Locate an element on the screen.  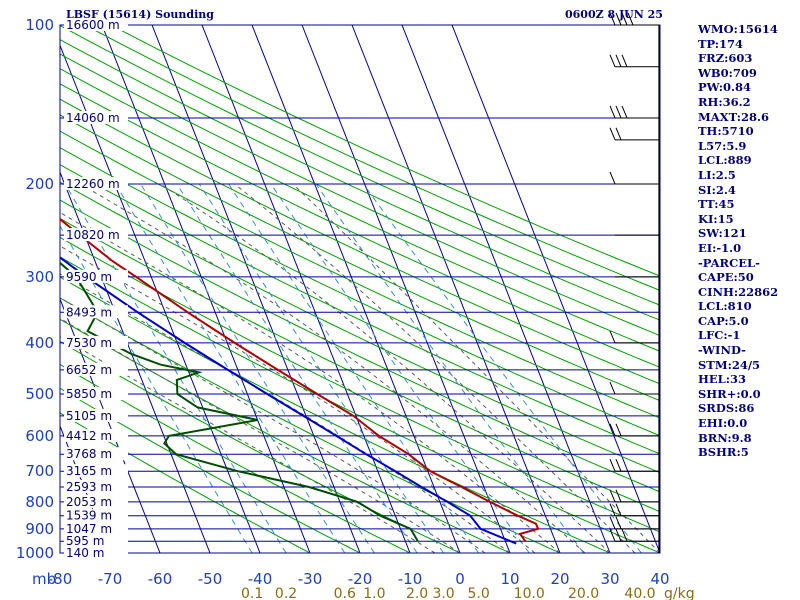
index-line: STM:24/5 is located at coordinates (729, 364).